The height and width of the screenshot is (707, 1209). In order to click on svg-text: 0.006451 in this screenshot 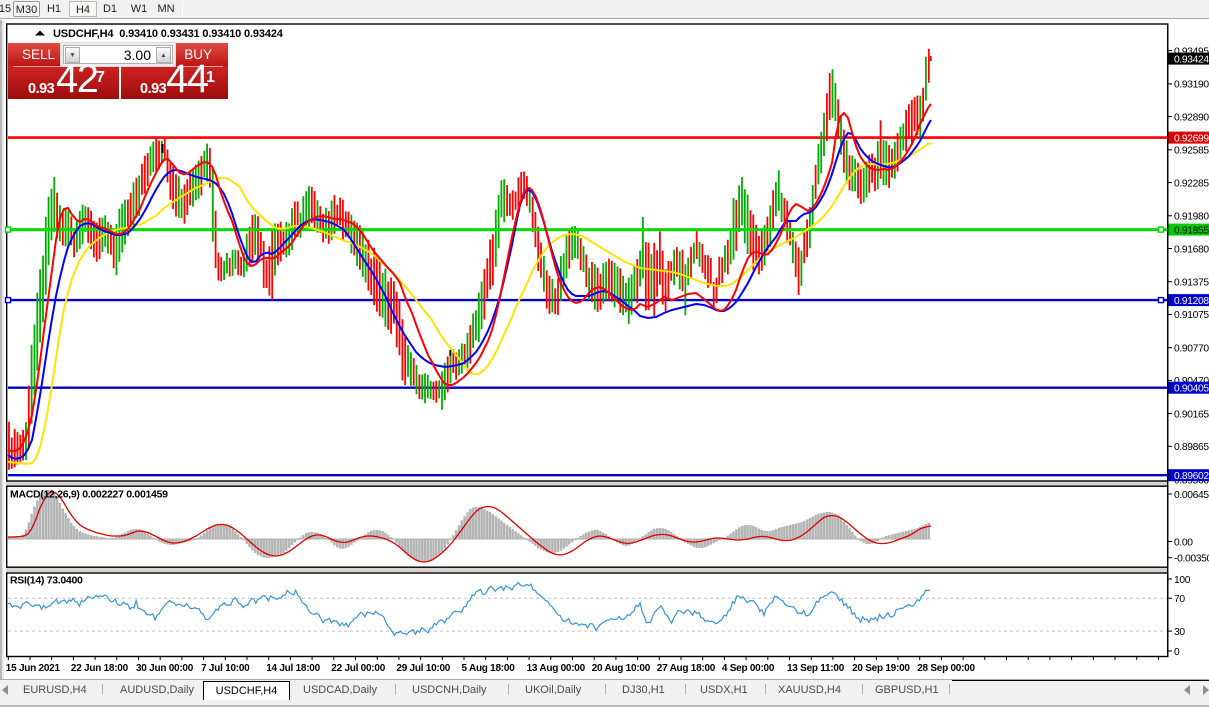, I will do `click(1191, 495)`.